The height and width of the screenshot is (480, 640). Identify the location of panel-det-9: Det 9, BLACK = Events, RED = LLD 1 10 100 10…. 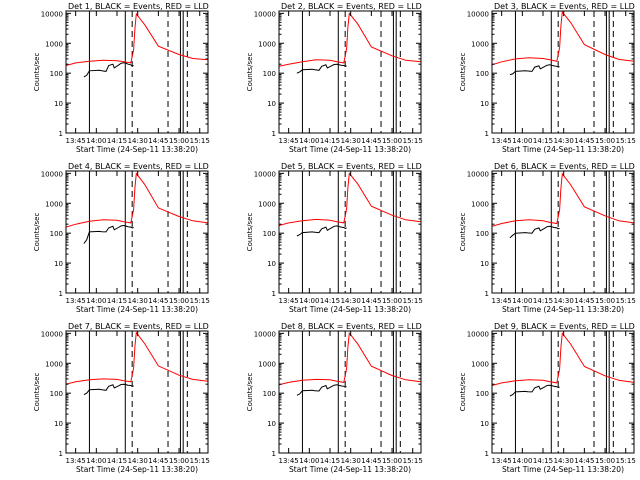
(547, 398).